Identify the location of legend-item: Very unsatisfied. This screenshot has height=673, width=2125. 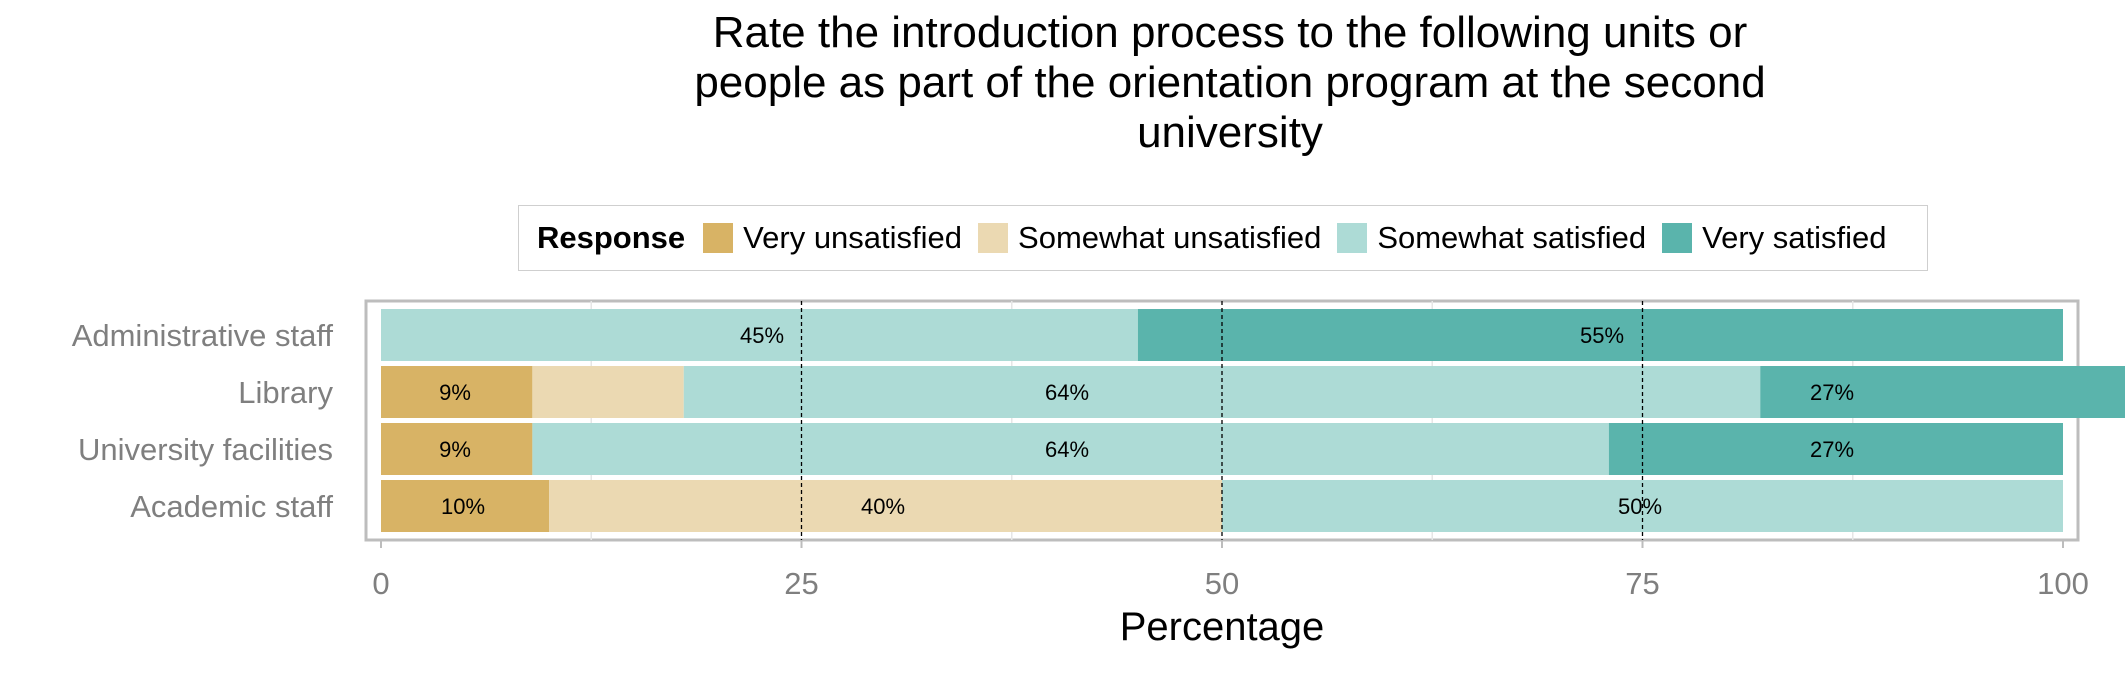
(832, 238).